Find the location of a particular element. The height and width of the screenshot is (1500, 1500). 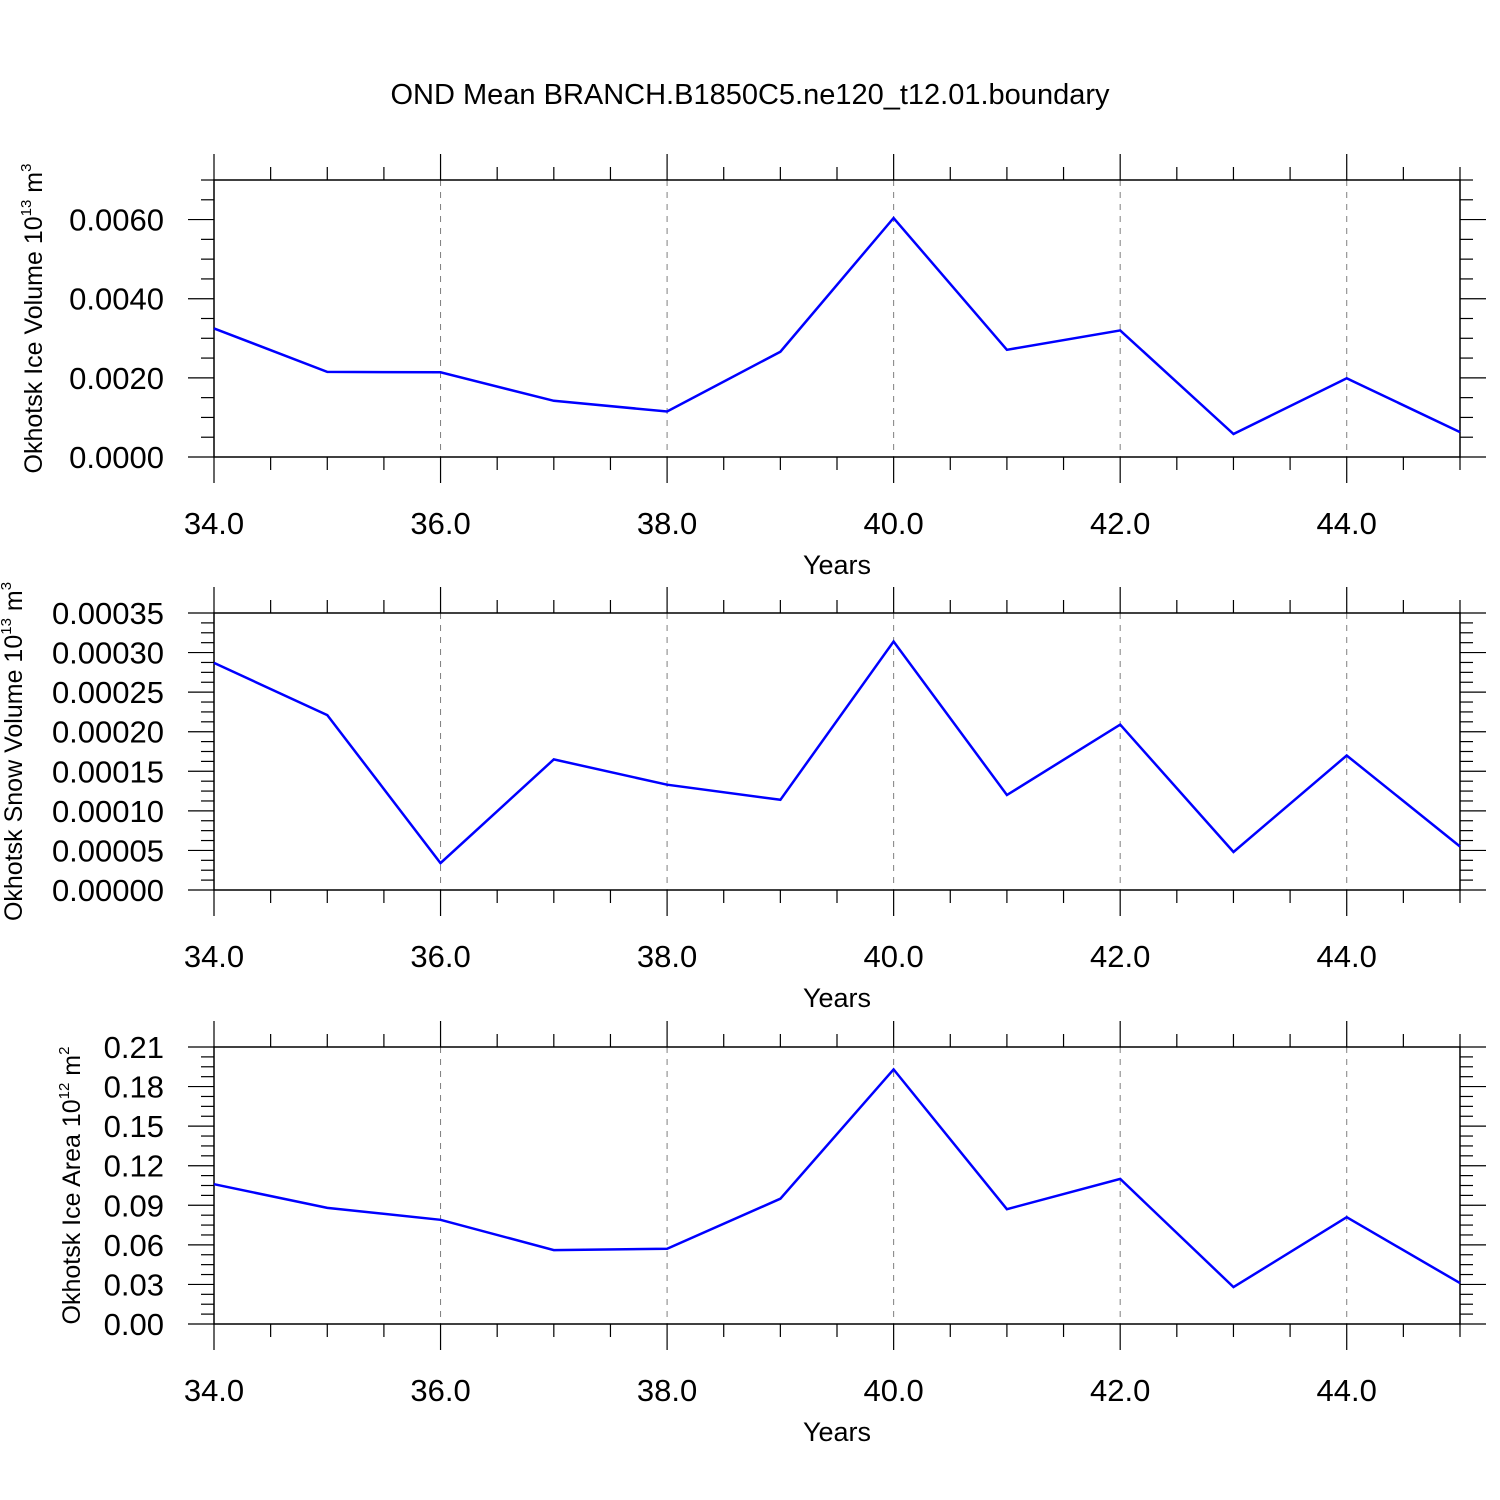

y-tick-label: 0.0020 is located at coordinates (116, 378).